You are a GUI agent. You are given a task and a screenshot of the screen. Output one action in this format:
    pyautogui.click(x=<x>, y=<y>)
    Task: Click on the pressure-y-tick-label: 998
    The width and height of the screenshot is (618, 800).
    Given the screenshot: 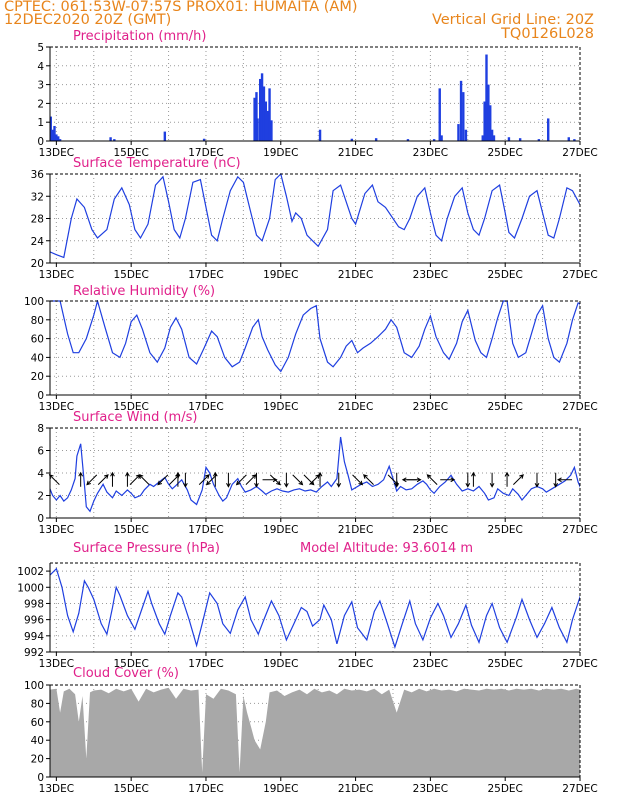 What is the action you would take?
    pyautogui.click(x=34, y=604)
    